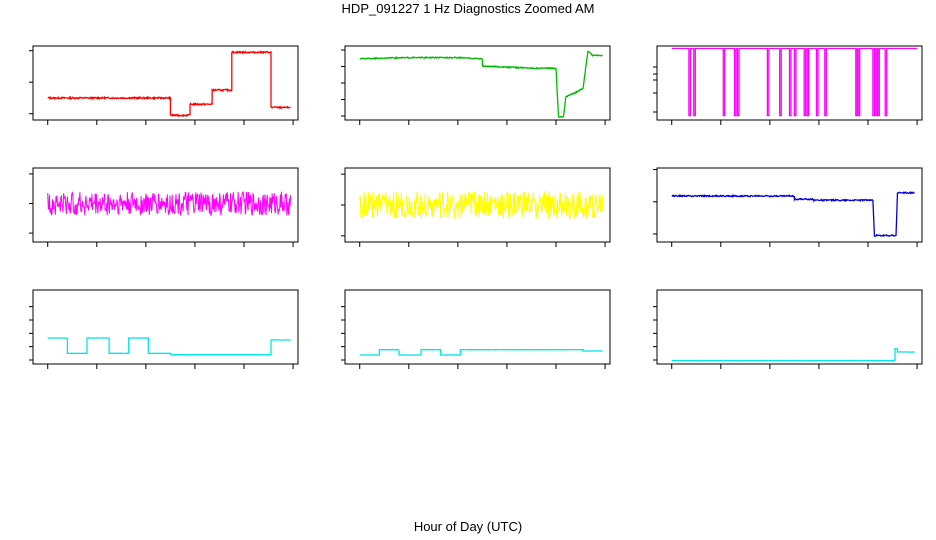 The image size is (936, 540). Describe the element at coordinates (468, 526) in the screenshot. I see `figure-xlabel: Hour of Day (UTC)` at that location.